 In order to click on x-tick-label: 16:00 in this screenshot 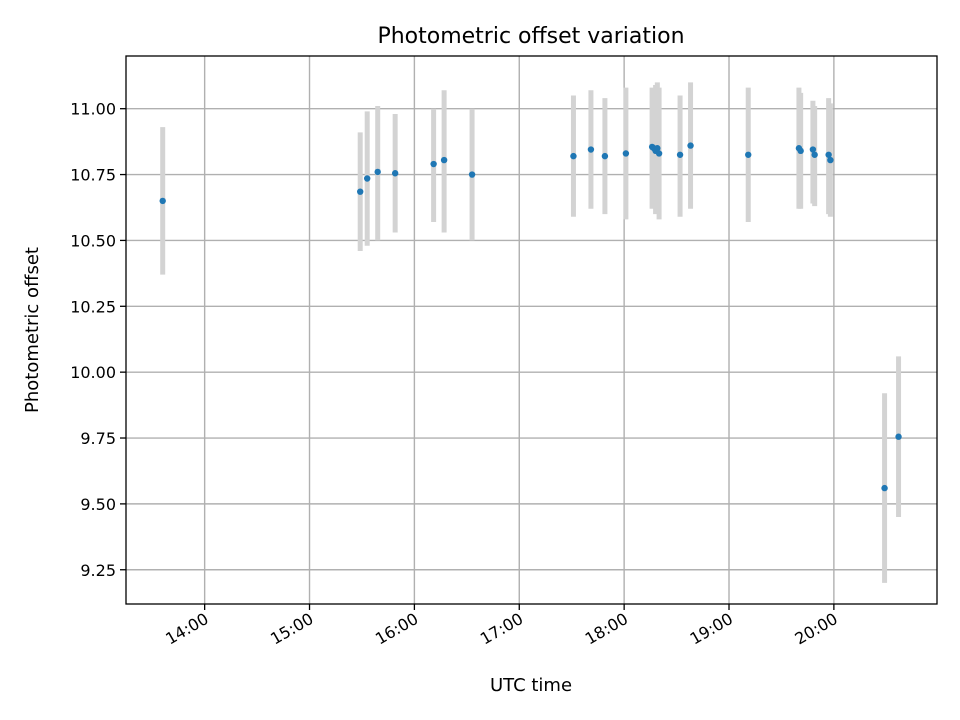, I will do `click(396, 629)`.